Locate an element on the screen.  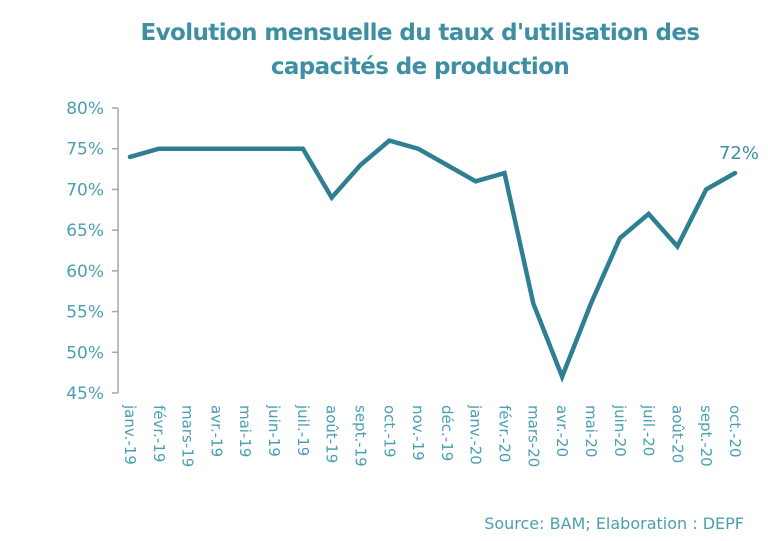
y-tick-label: 55% is located at coordinates (85, 313).